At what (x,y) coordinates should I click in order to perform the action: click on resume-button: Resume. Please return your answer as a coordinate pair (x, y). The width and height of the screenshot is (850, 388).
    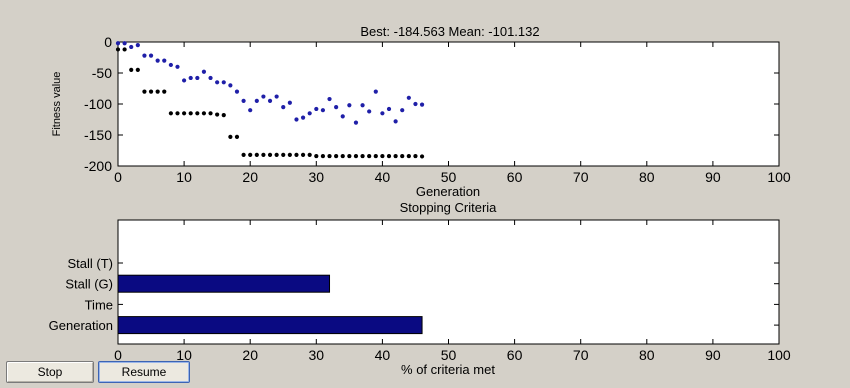
    Looking at the image, I should click on (144, 372).